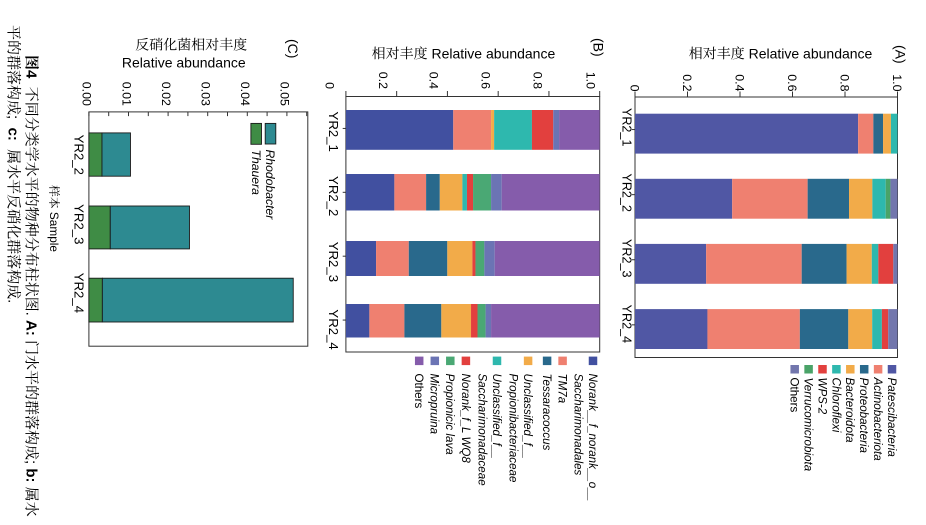  Describe the element at coordinates (449, 415) in the screenshot. I see `svg-text: Propionicic lava` at that location.